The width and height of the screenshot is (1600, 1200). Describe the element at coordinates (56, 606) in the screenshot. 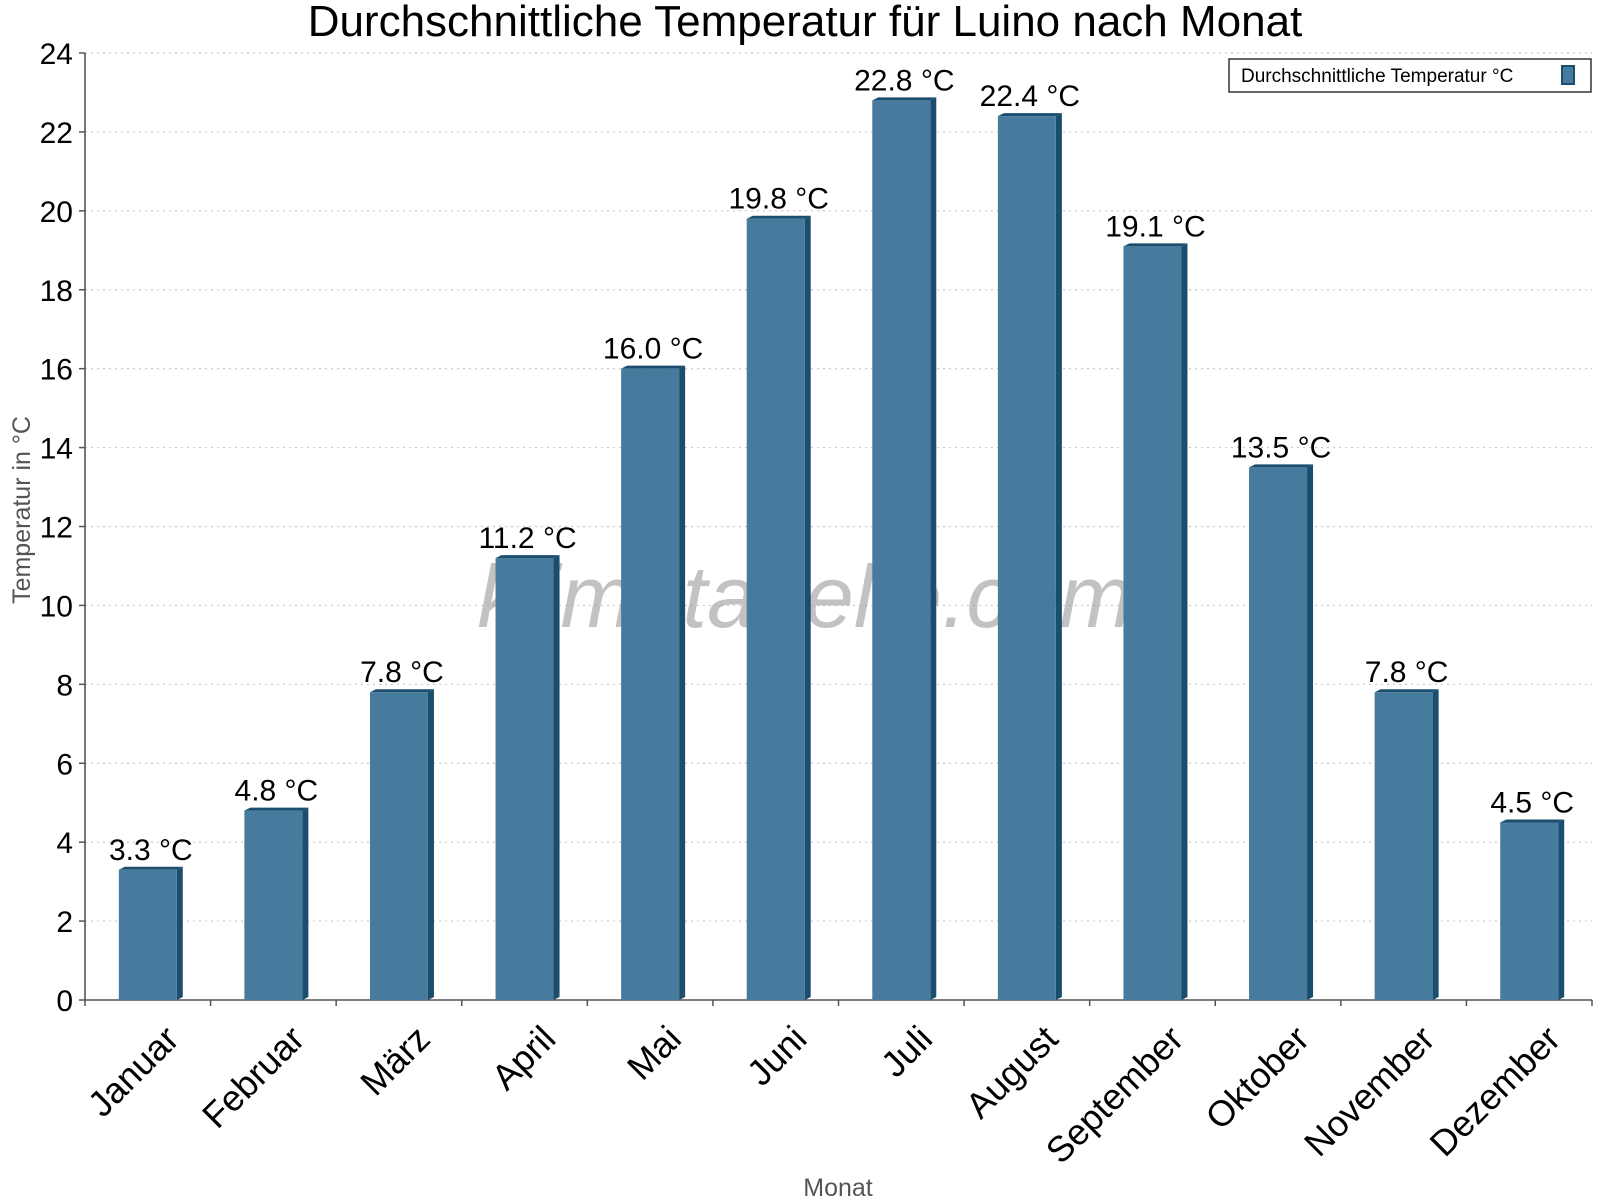

I see `y-tick-label: 10` at that location.